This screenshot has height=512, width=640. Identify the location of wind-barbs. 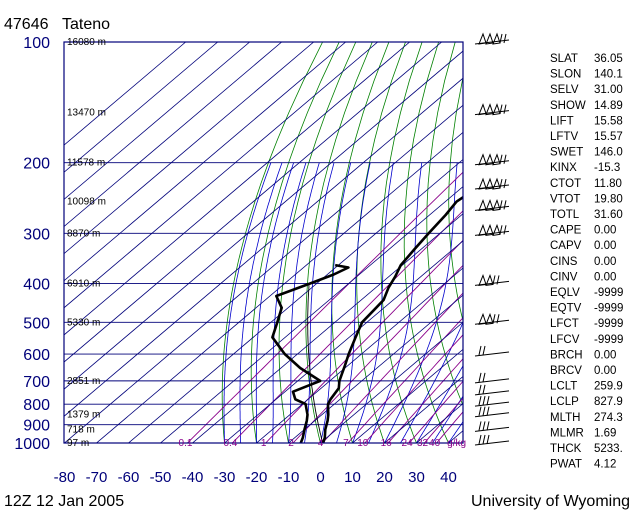
(492, 239).